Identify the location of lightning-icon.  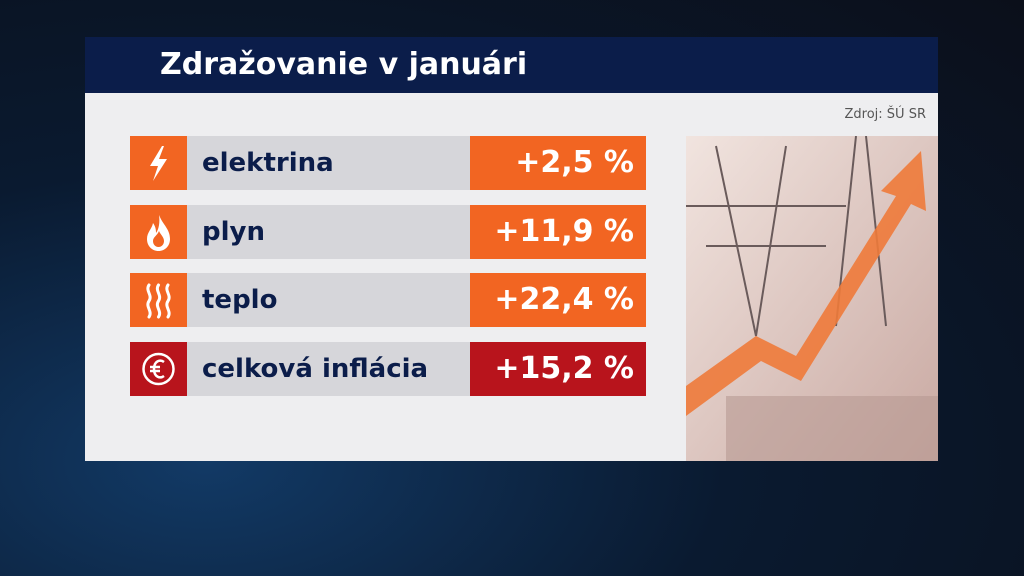
(158, 163).